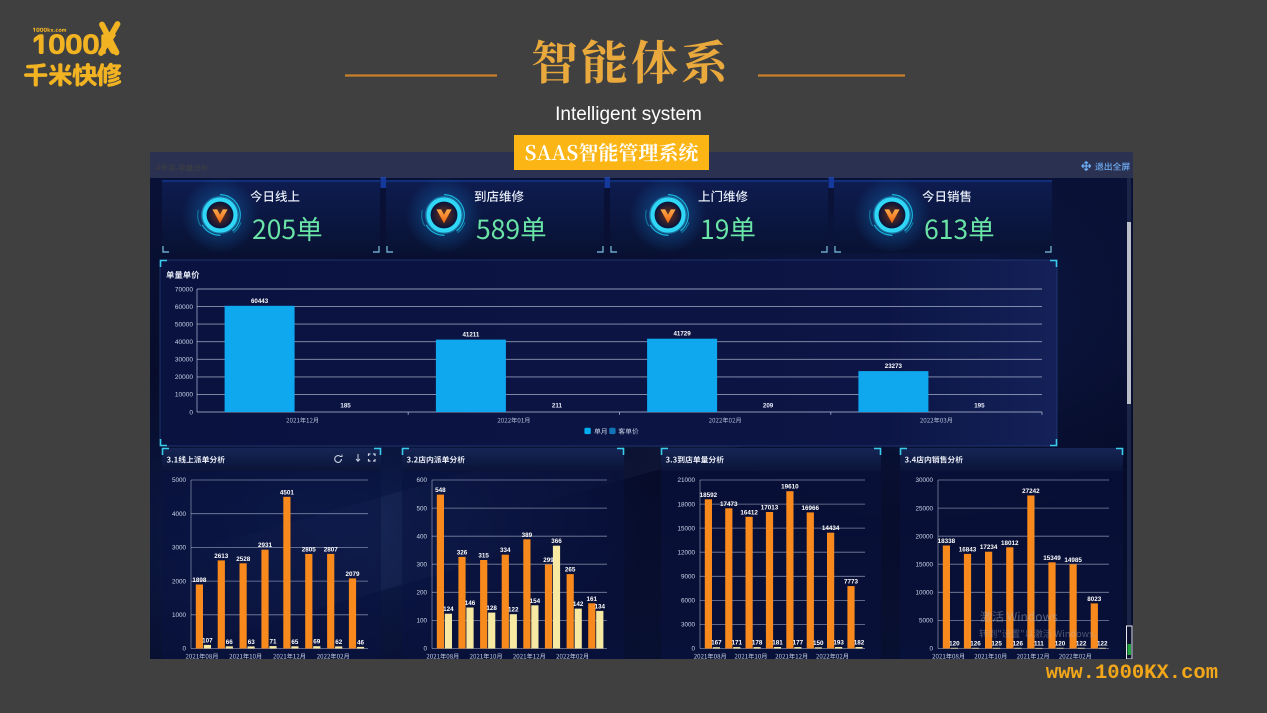 The width and height of the screenshot is (1267, 713). What do you see at coordinates (273, 642) in the screenshot?
I see `svg-text: 71` at bounding box center [273, 642].